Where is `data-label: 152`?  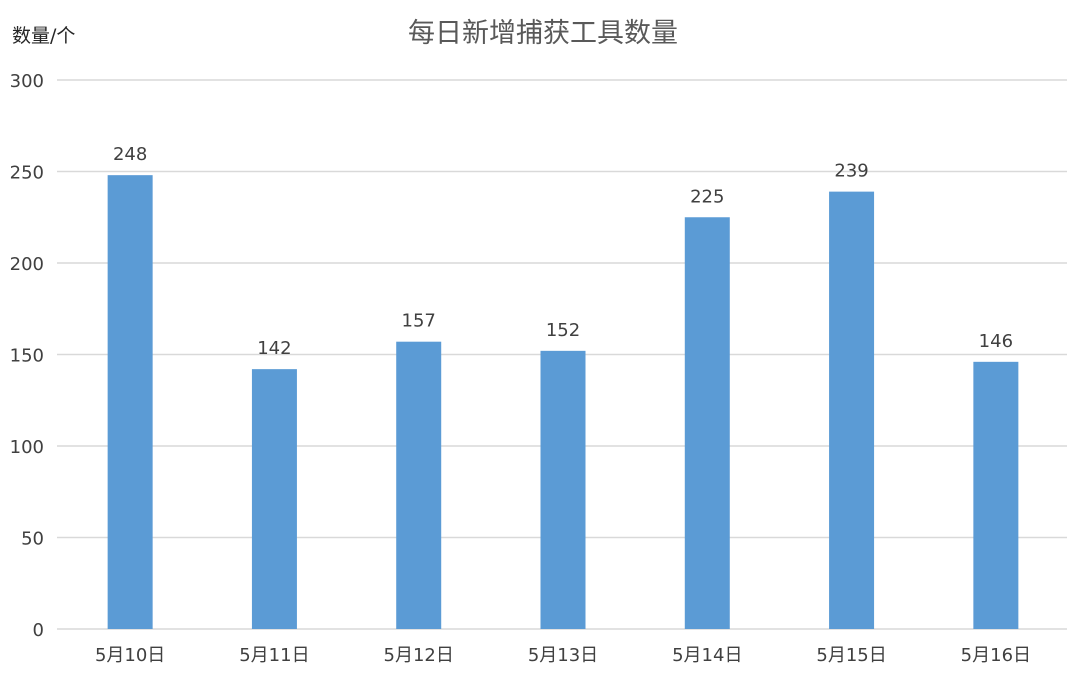 data-label: 152 is located at coordinates (563, 330).